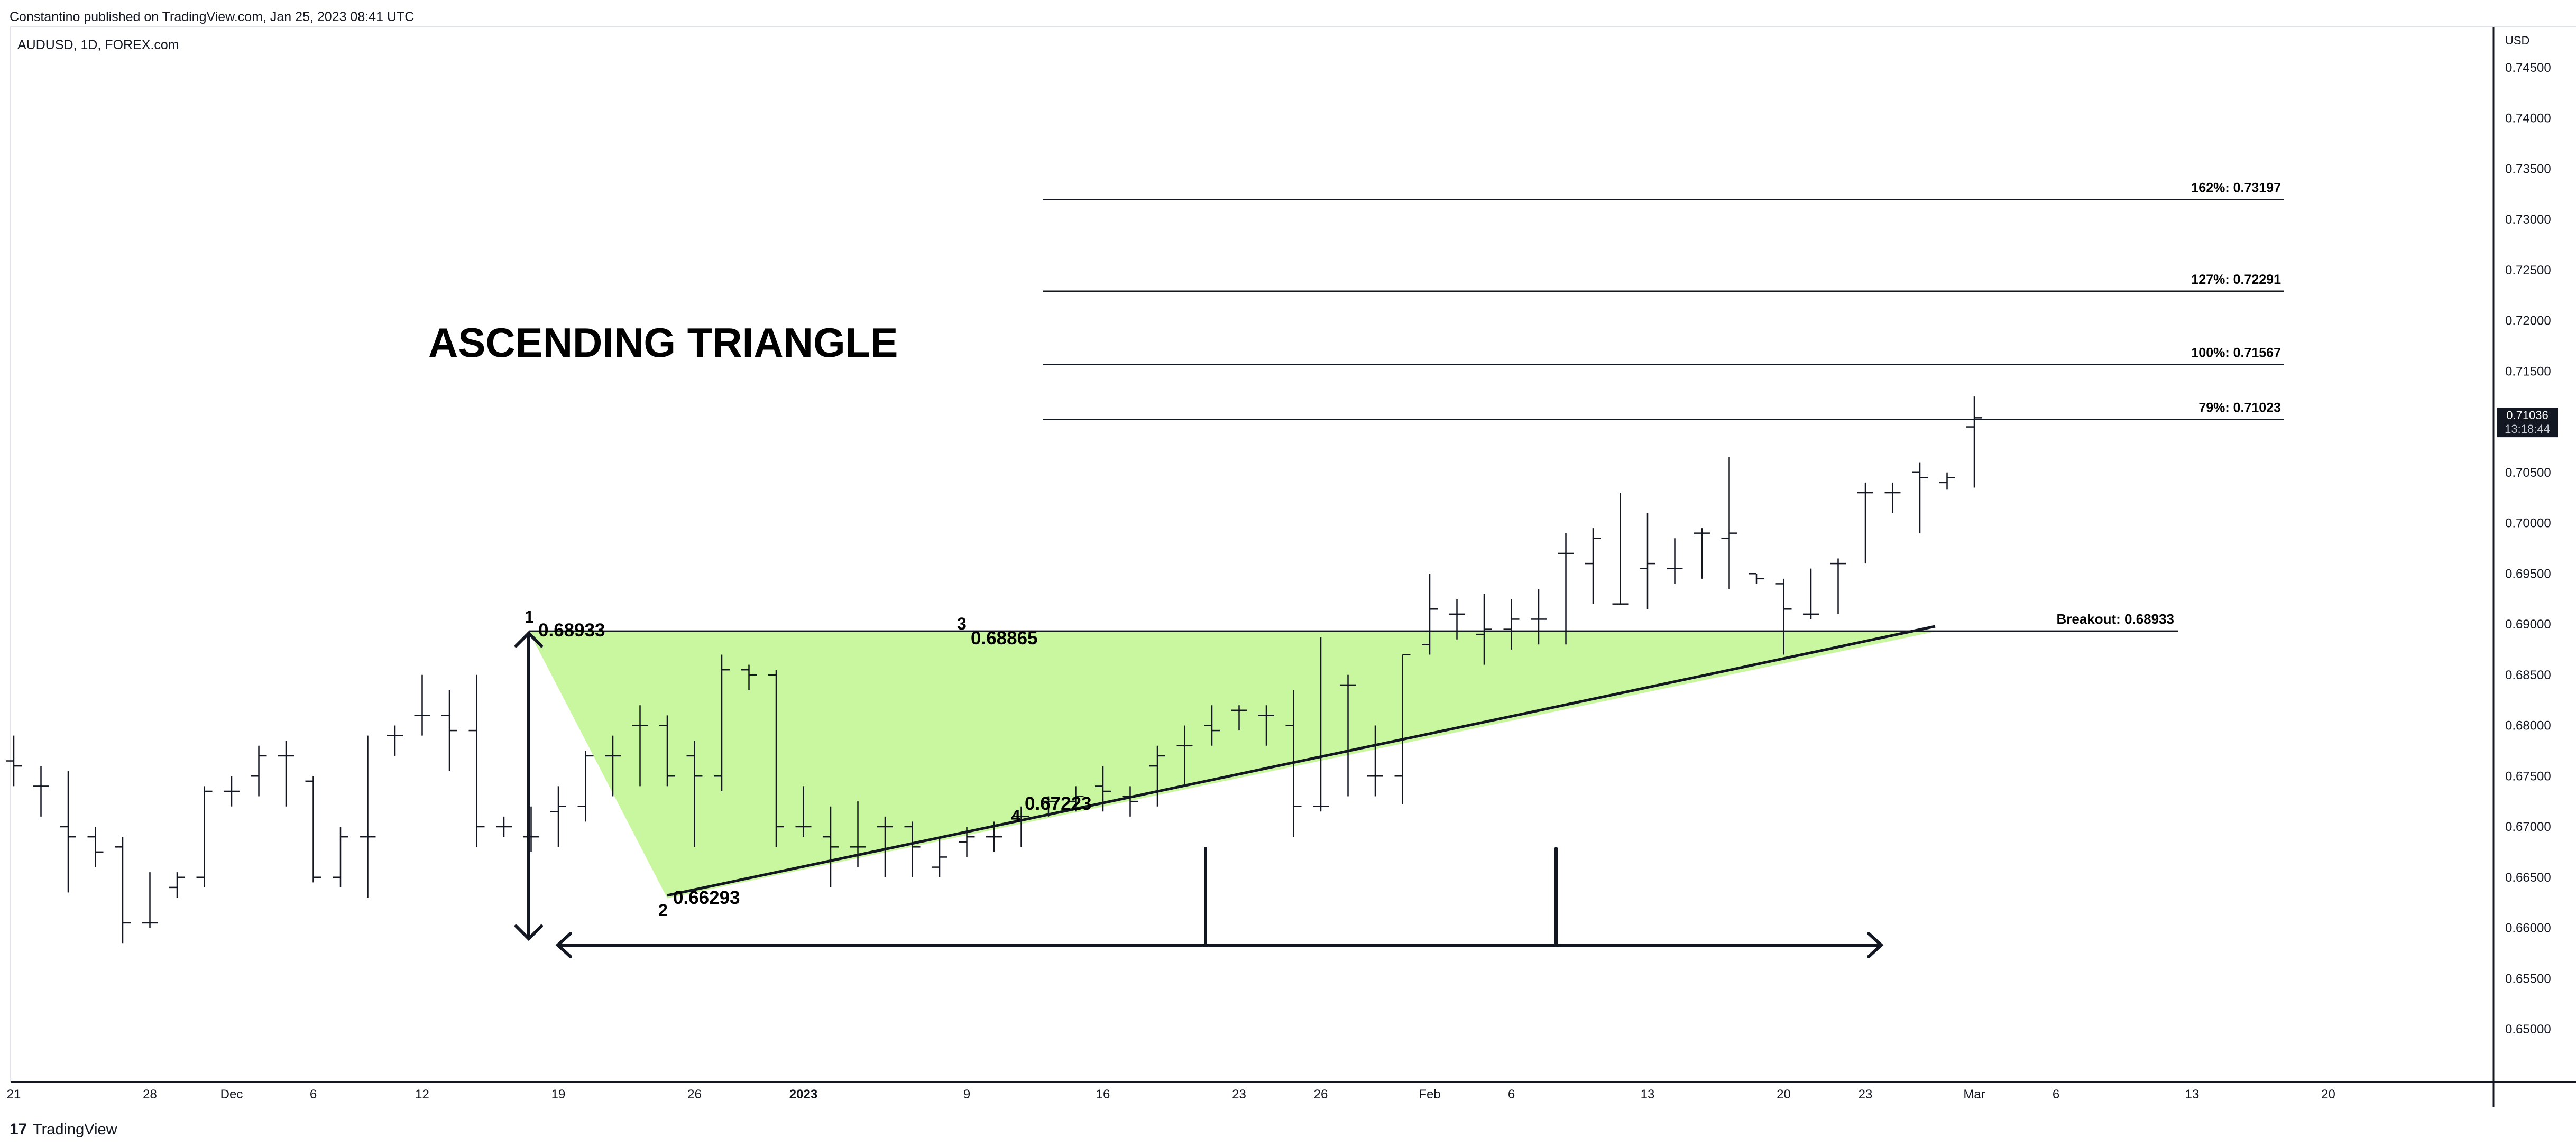 The image size is (2576, 1147). Describe the element at coordinates (2517, 41) in the screenshot. I see `currency-label: USD` at that location.